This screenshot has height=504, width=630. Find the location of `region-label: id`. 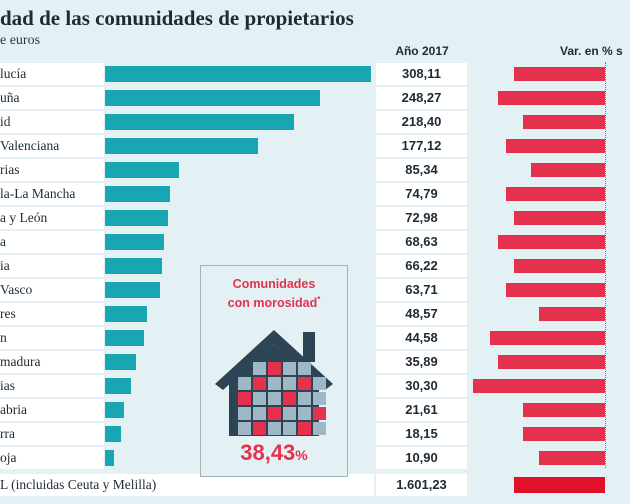

region-label: id is located at coordinates (52, 122).